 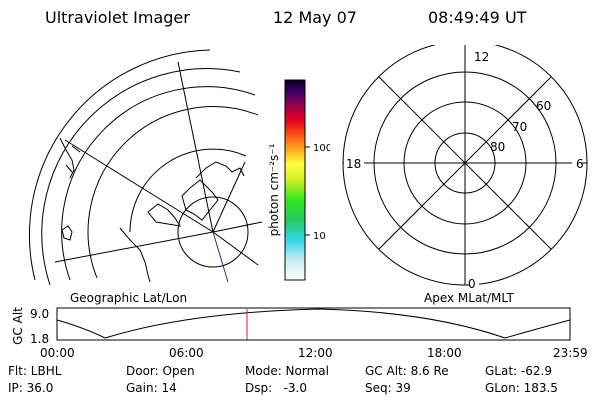 I want to click on time-label: 08:49:49 UT, so click(x=477, y=17).